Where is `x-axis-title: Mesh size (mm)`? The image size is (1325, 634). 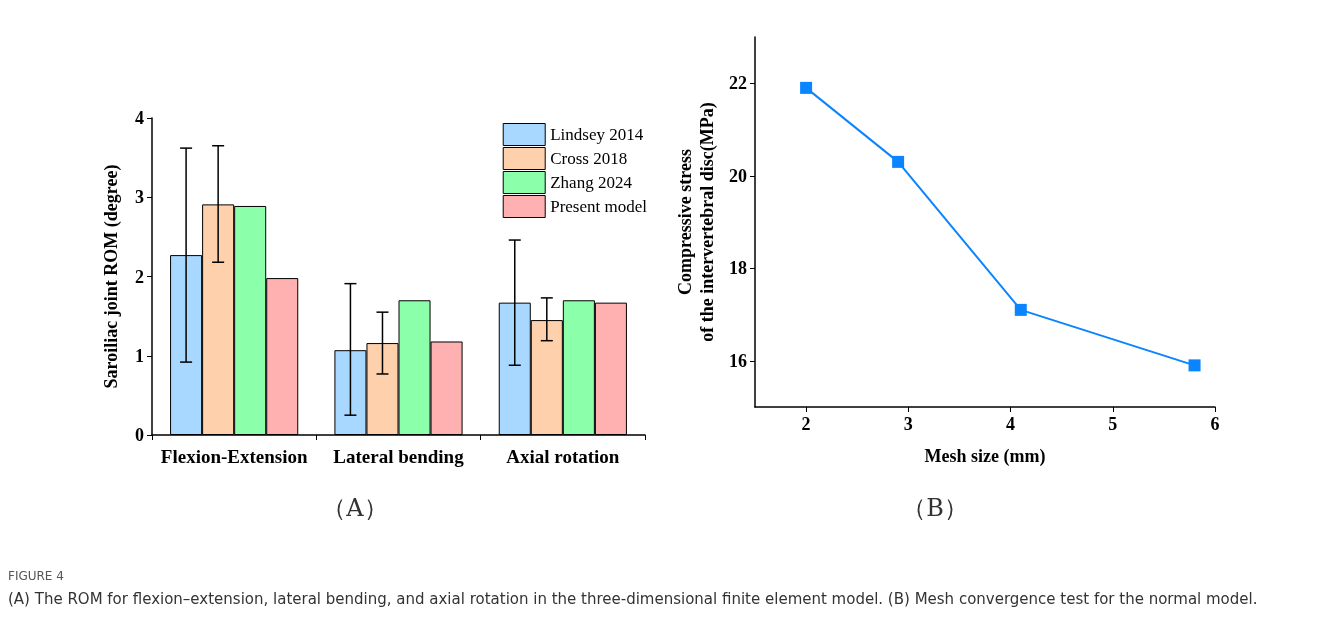 x-axis-title: Mesh size (mm) is located at coordinates (985, 456).